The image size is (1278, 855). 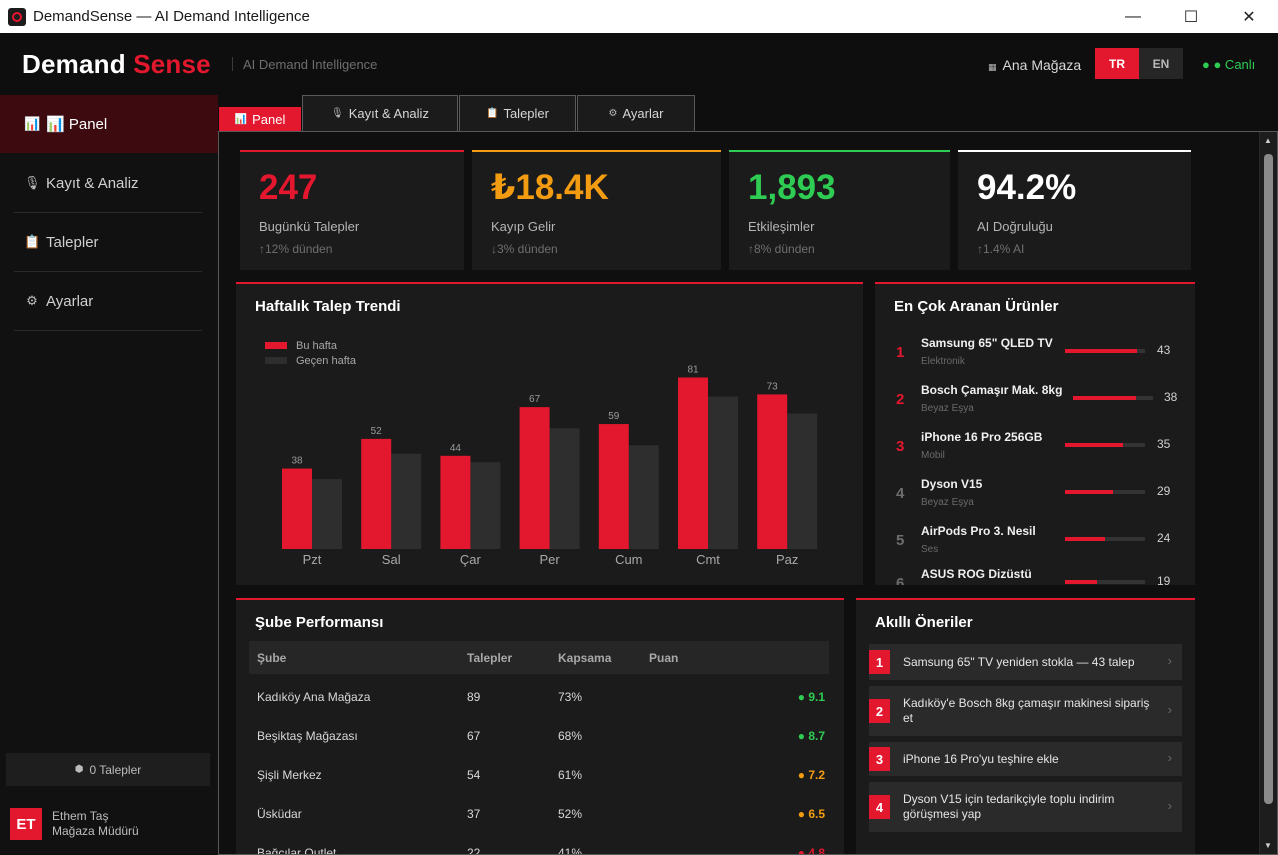 I want to click on product-name: AirPods Pro 3. Nesil, so click(x=978, y=531).